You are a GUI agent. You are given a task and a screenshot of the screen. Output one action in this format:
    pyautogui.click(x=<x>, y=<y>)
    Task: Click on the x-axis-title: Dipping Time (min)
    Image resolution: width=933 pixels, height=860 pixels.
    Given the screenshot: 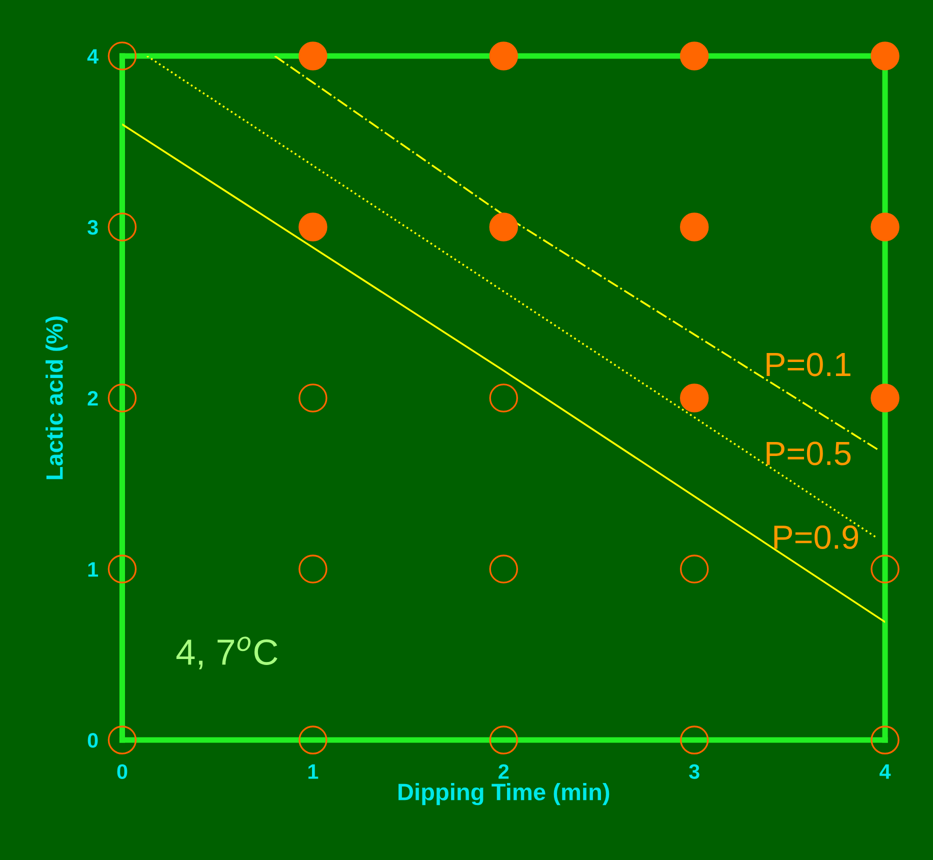 What is the action you would take?
    pyautogui.click(x=504, y=794)
    